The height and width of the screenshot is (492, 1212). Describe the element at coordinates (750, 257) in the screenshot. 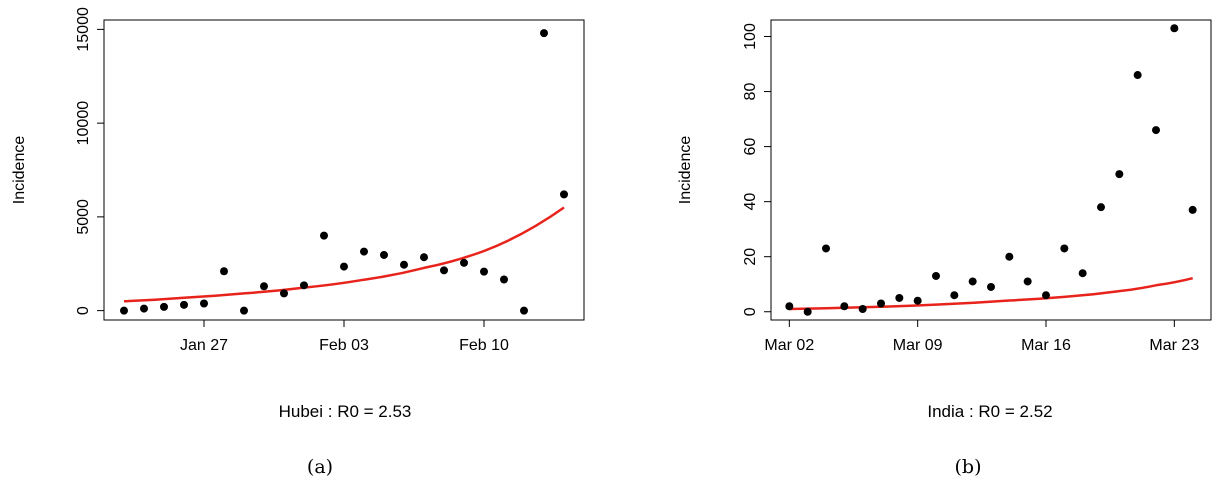

I see `y-tick-label: 20` at that location.